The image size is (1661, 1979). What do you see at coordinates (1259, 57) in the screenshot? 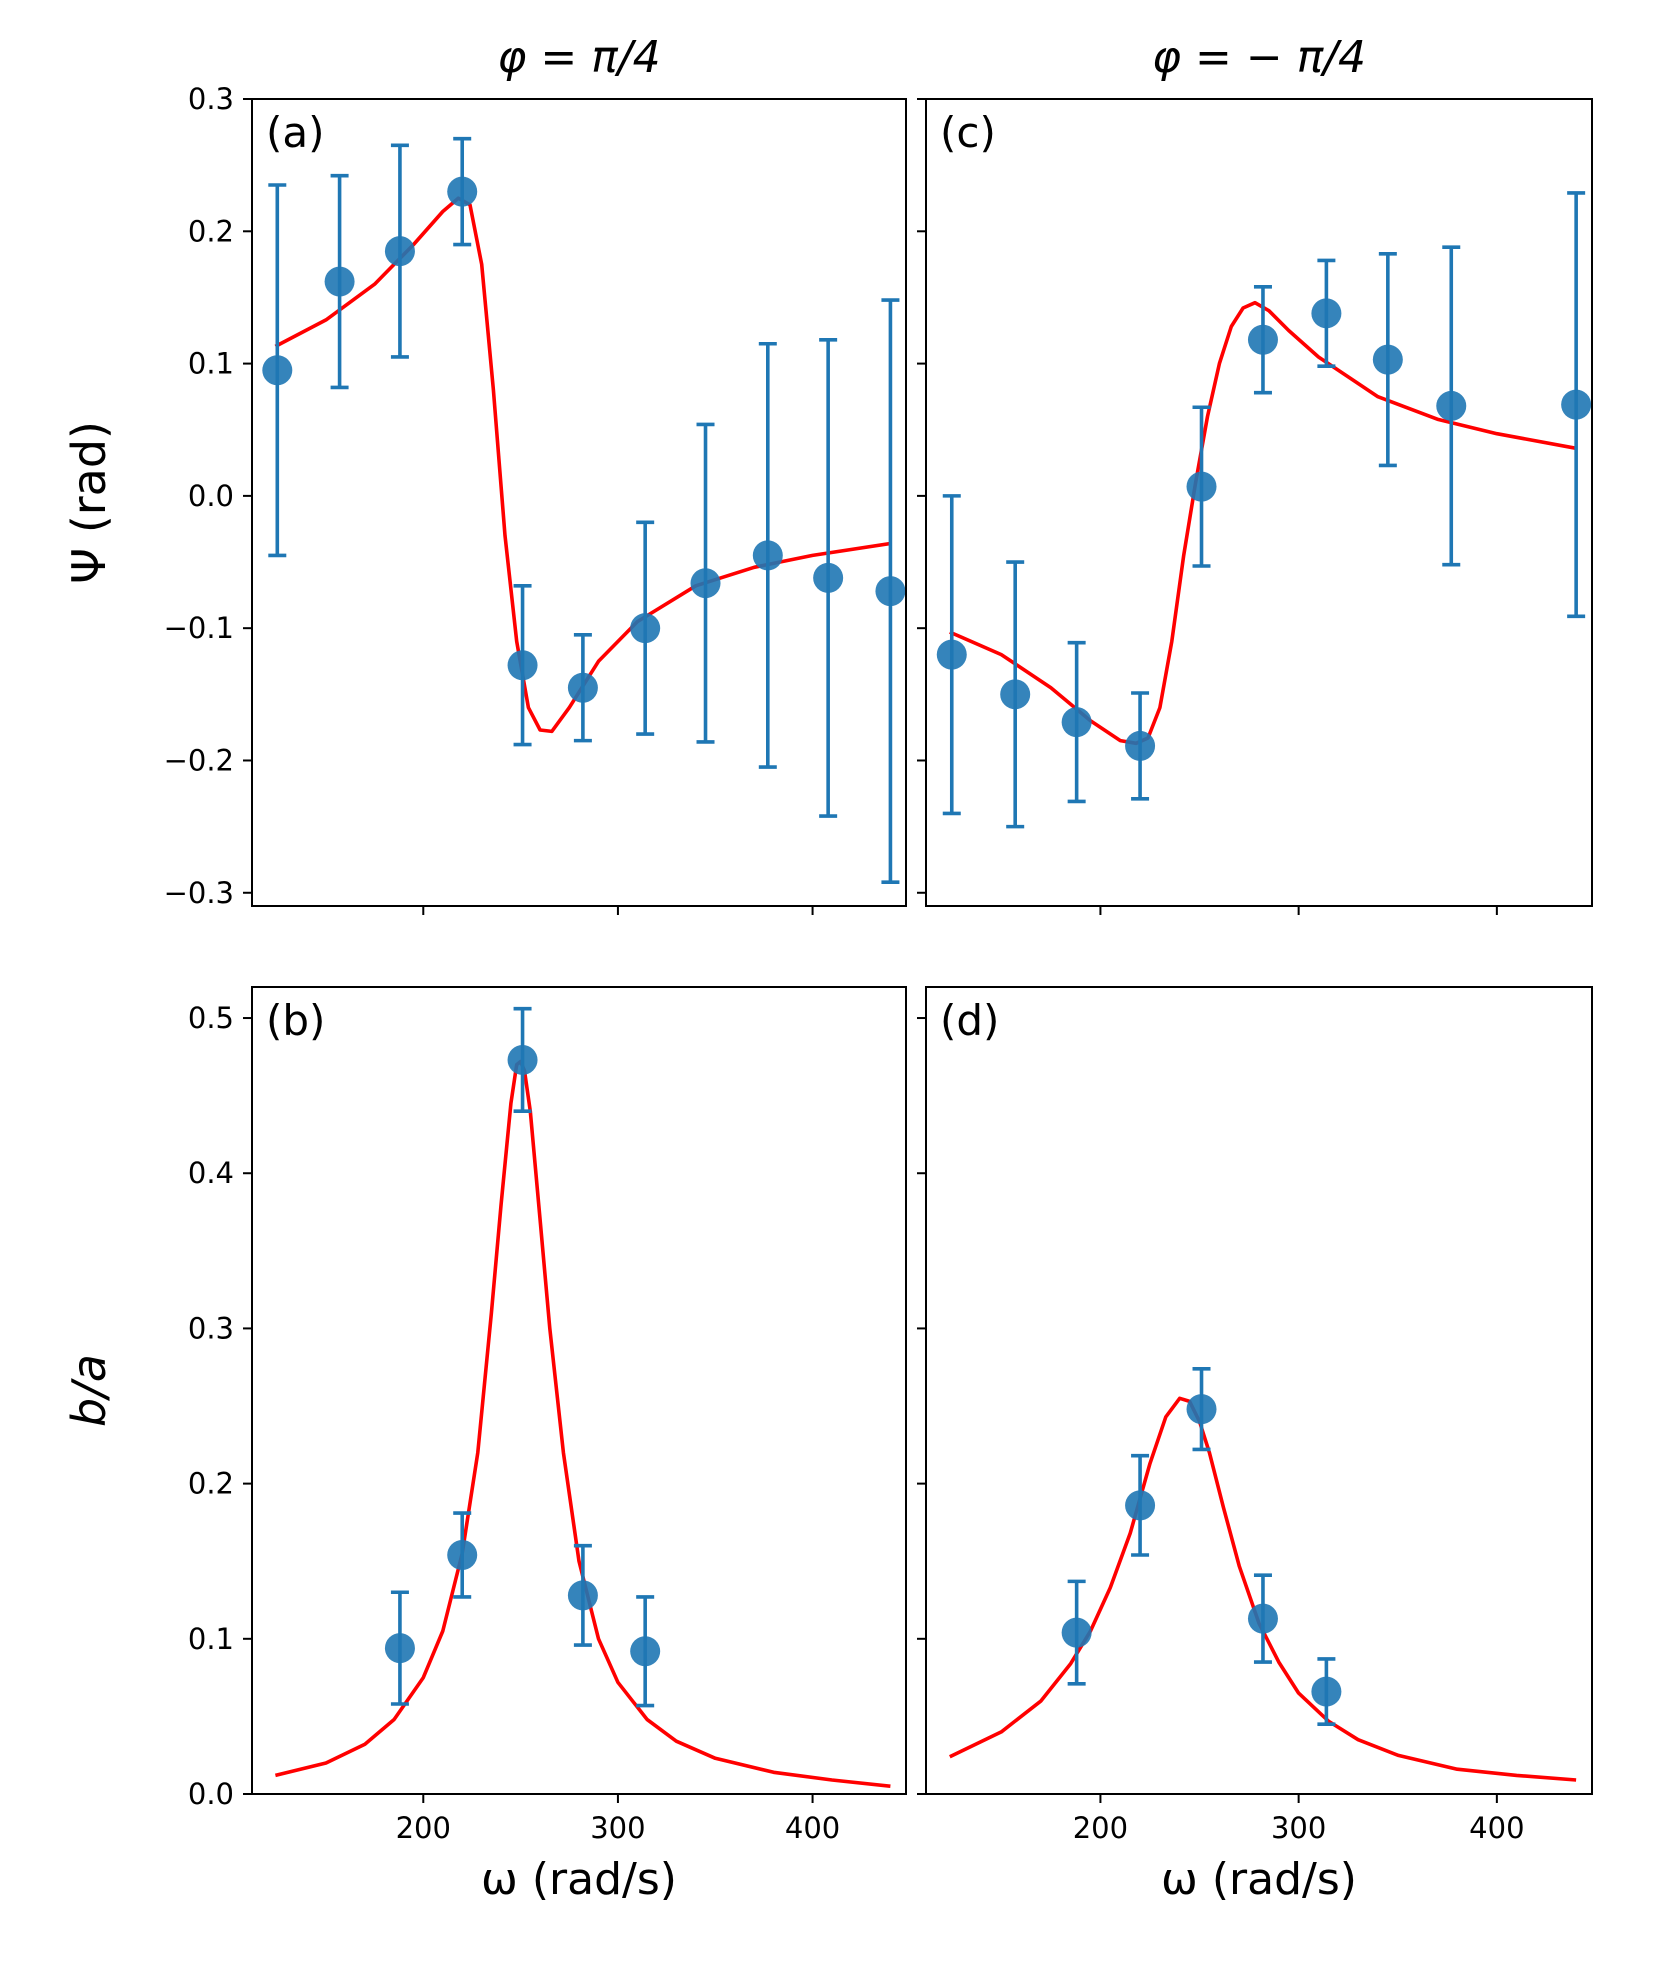
I see `column-title: φ = − π/4` at bounding box center [1259, 57].